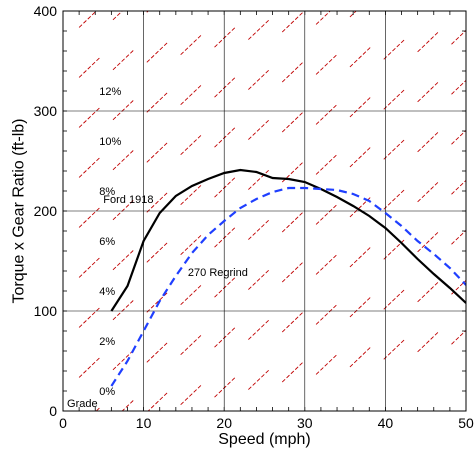 Image resolution: width=474 pixels, height=453 pixels. Describe the element at coordinates (46, 311) in the screenshot. I see `y-tick-label: 100` at that location.